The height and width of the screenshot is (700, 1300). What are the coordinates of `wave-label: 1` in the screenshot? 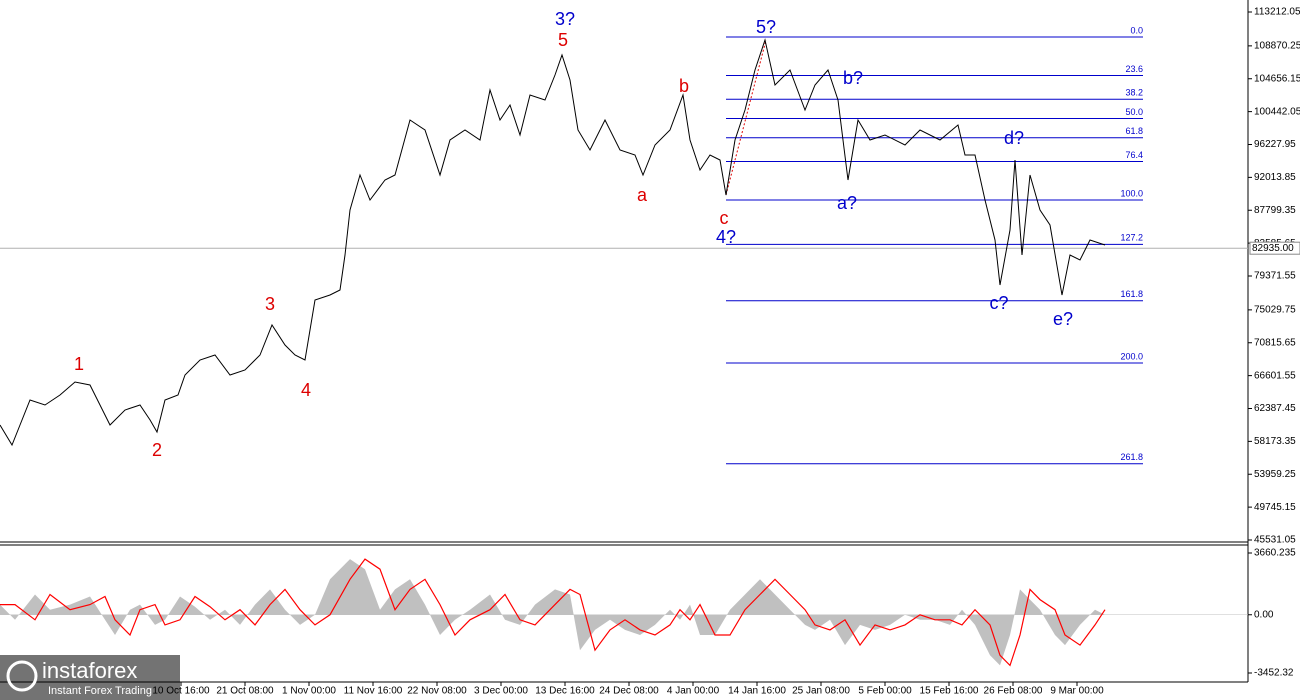 It's located at (79, 364).